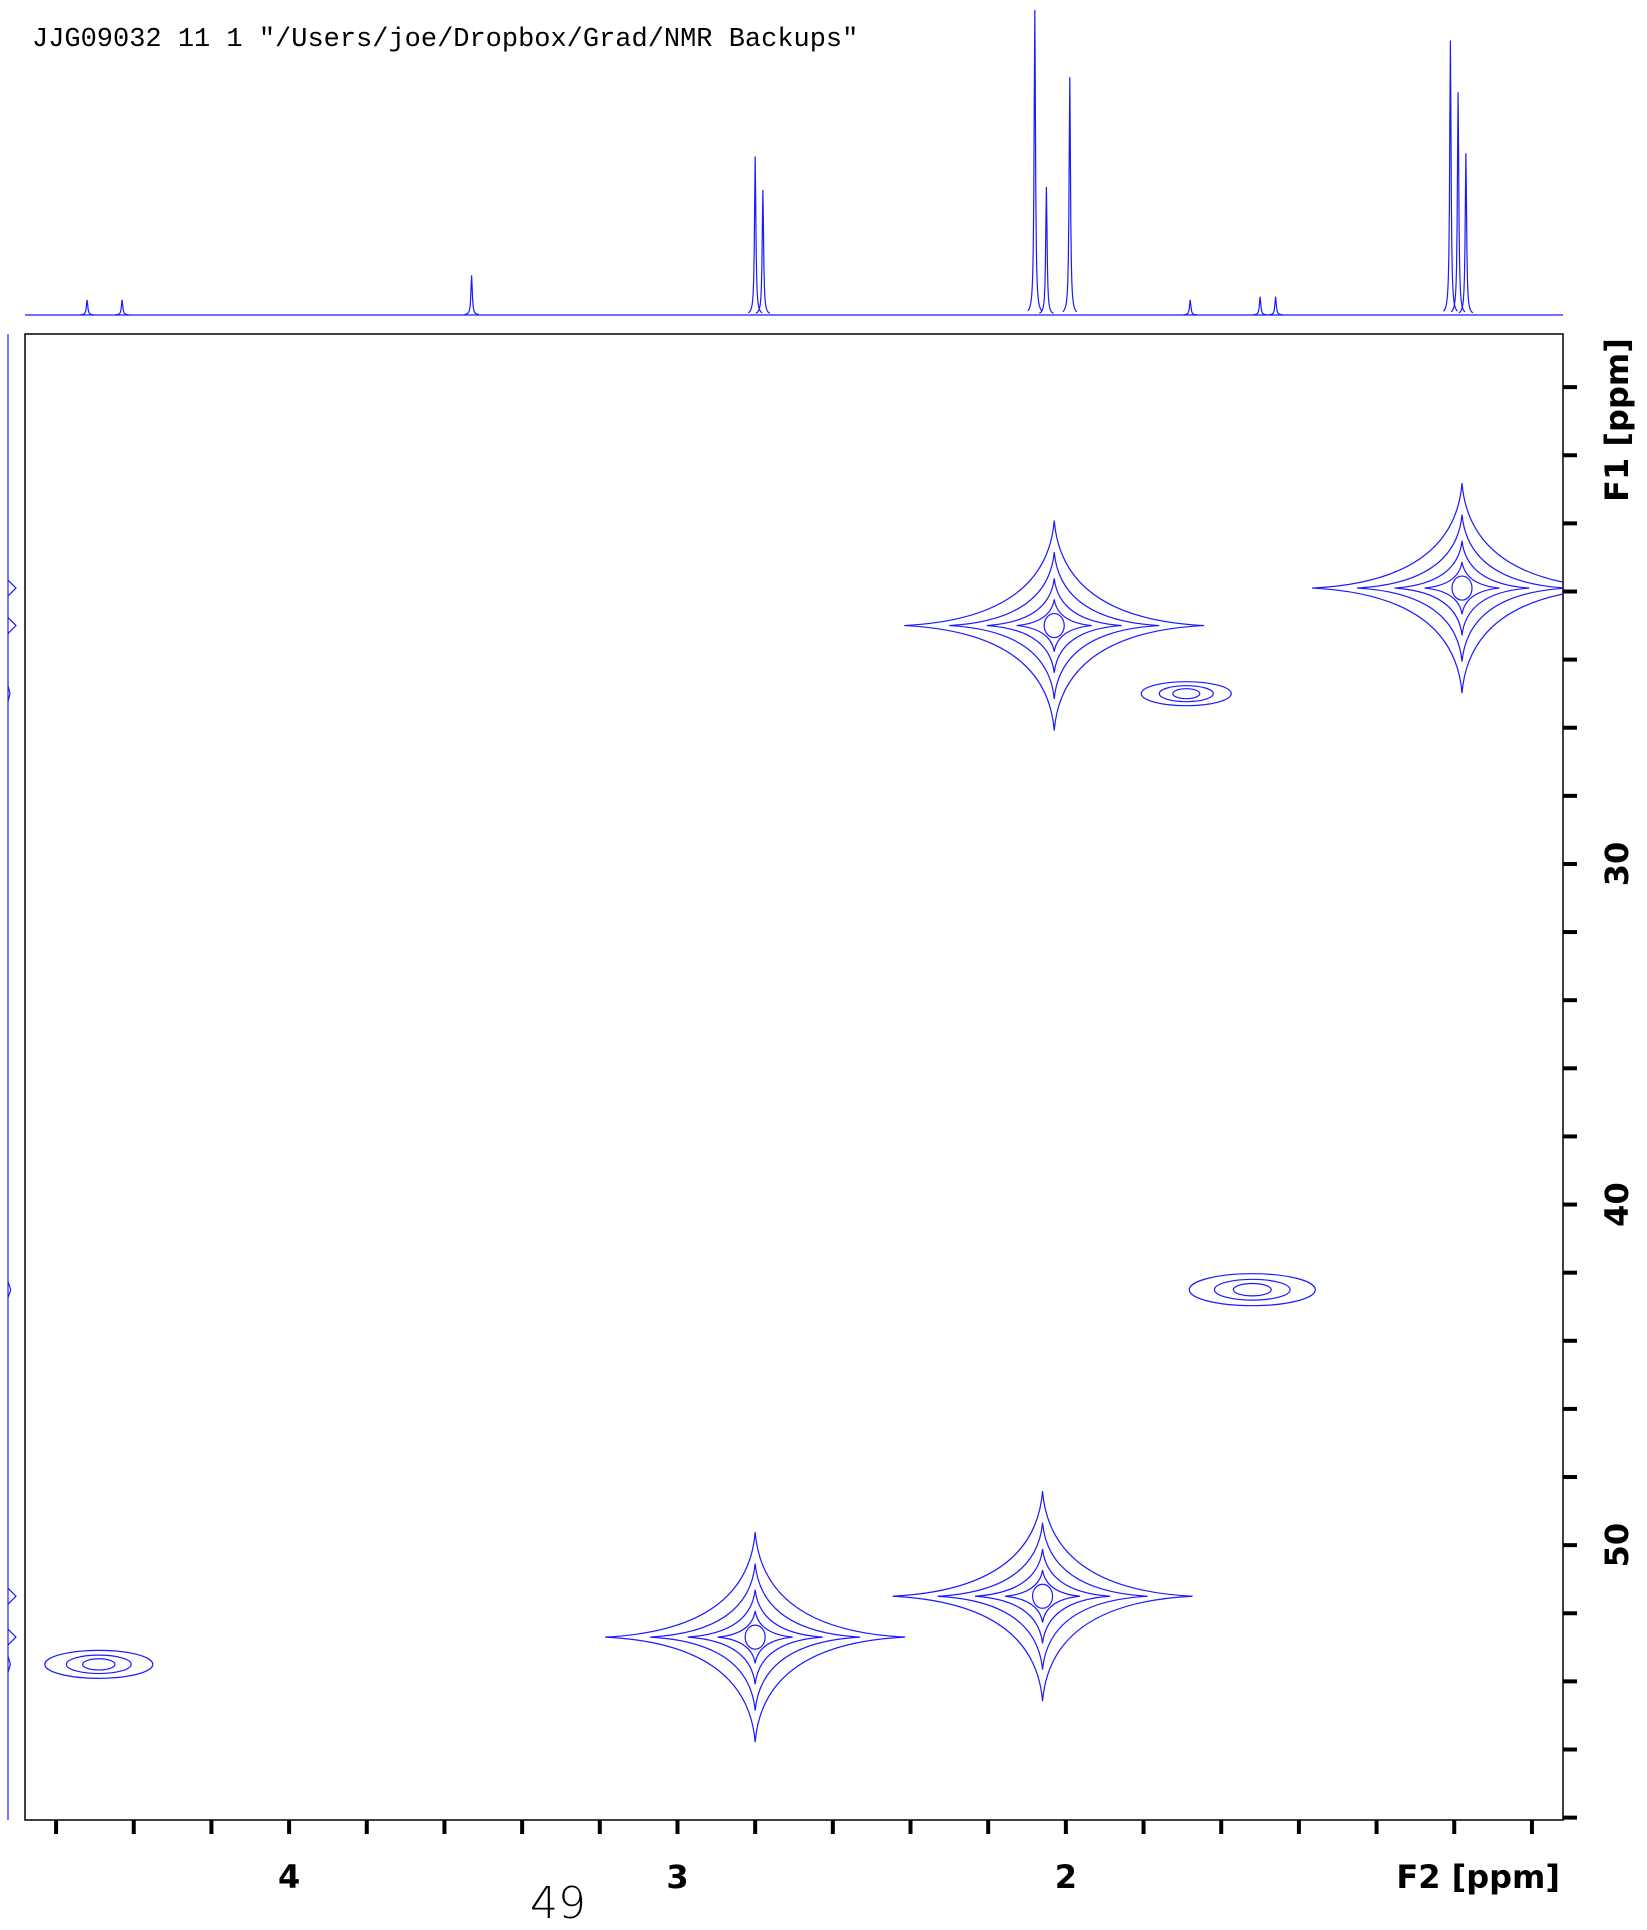 Image resolution: width=1647 pixels, height=1930 pixels. Describe the element at coordinates (1617, 1545) in the screenshot. I see `y-tick-label: 50` at that location.